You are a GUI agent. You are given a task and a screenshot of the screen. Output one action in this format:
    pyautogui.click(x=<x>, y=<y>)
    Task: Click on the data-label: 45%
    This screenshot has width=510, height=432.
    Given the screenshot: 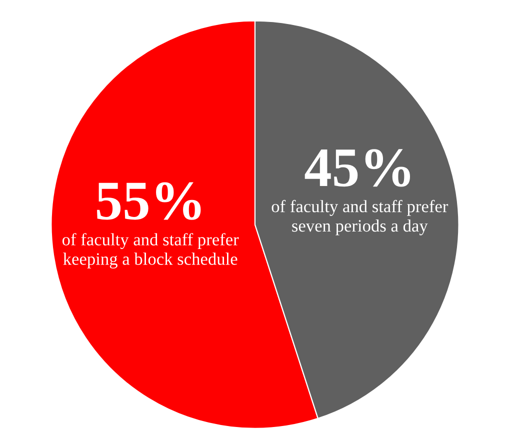 What is the action you would take?
    pyautogui.click(x=357, y=168)
    